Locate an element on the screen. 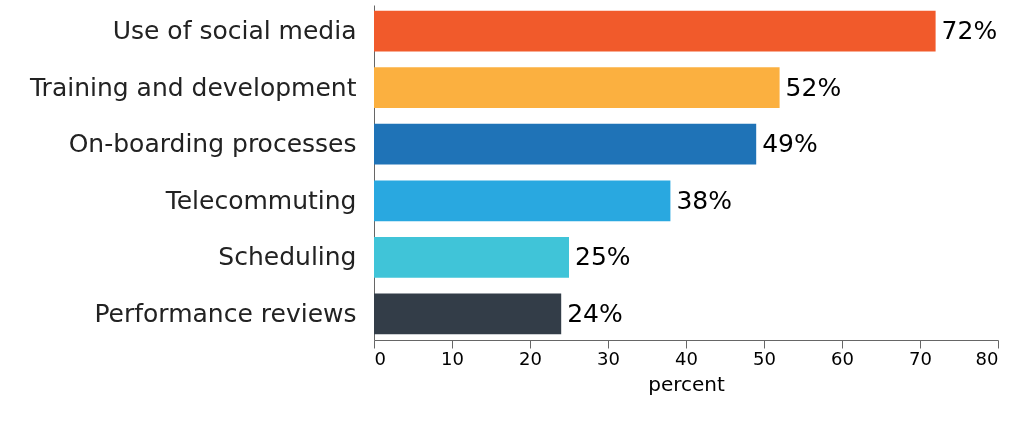  data-label: 52% is located at coordinates (813, 87).